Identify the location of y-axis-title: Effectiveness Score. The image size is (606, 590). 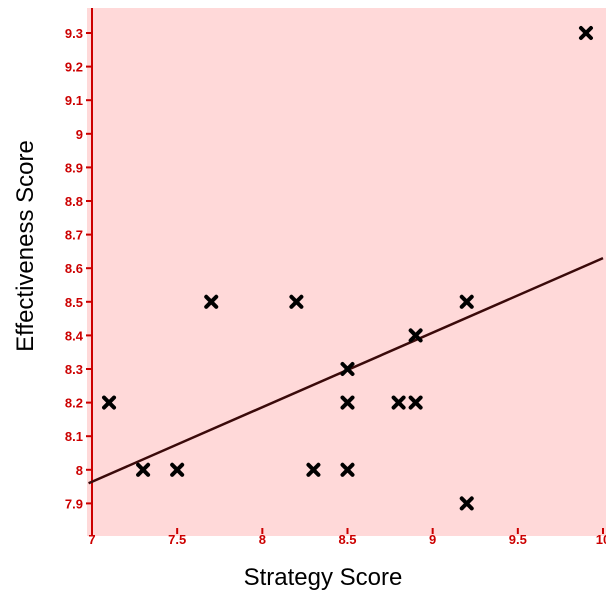
(25, 246).